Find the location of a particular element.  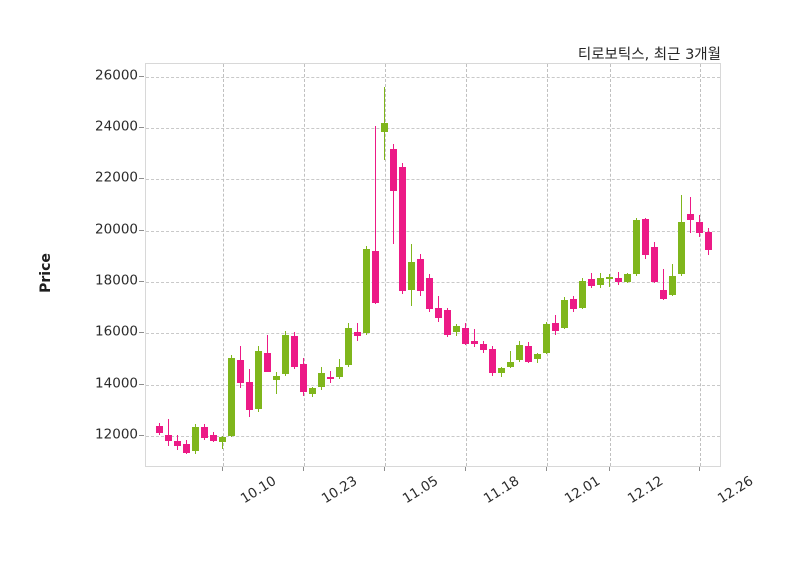

x-axis-tick-labels: 10.10 10.23 11.05 11.18 12.01 12.12 12.26 is located at coordinates (450, 497).